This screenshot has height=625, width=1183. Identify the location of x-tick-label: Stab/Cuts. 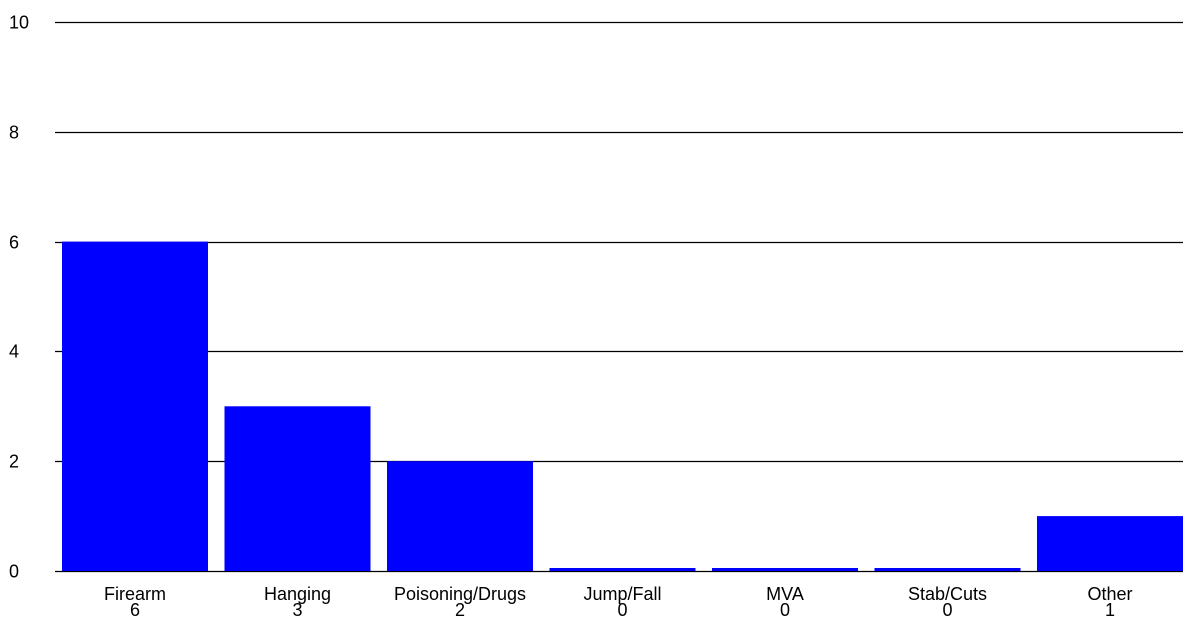
(947, 594).